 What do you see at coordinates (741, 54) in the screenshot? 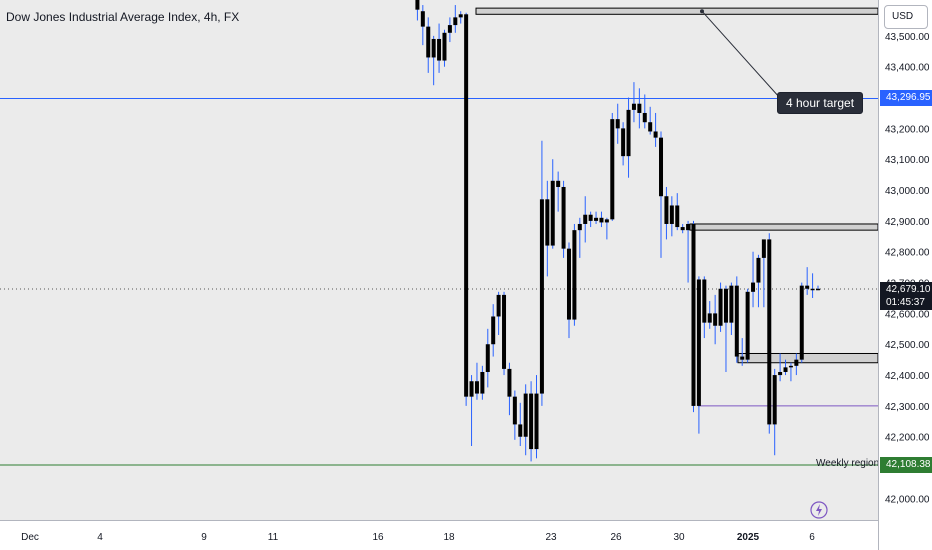
I see `callout-connector` at bounding box center [741, 54].